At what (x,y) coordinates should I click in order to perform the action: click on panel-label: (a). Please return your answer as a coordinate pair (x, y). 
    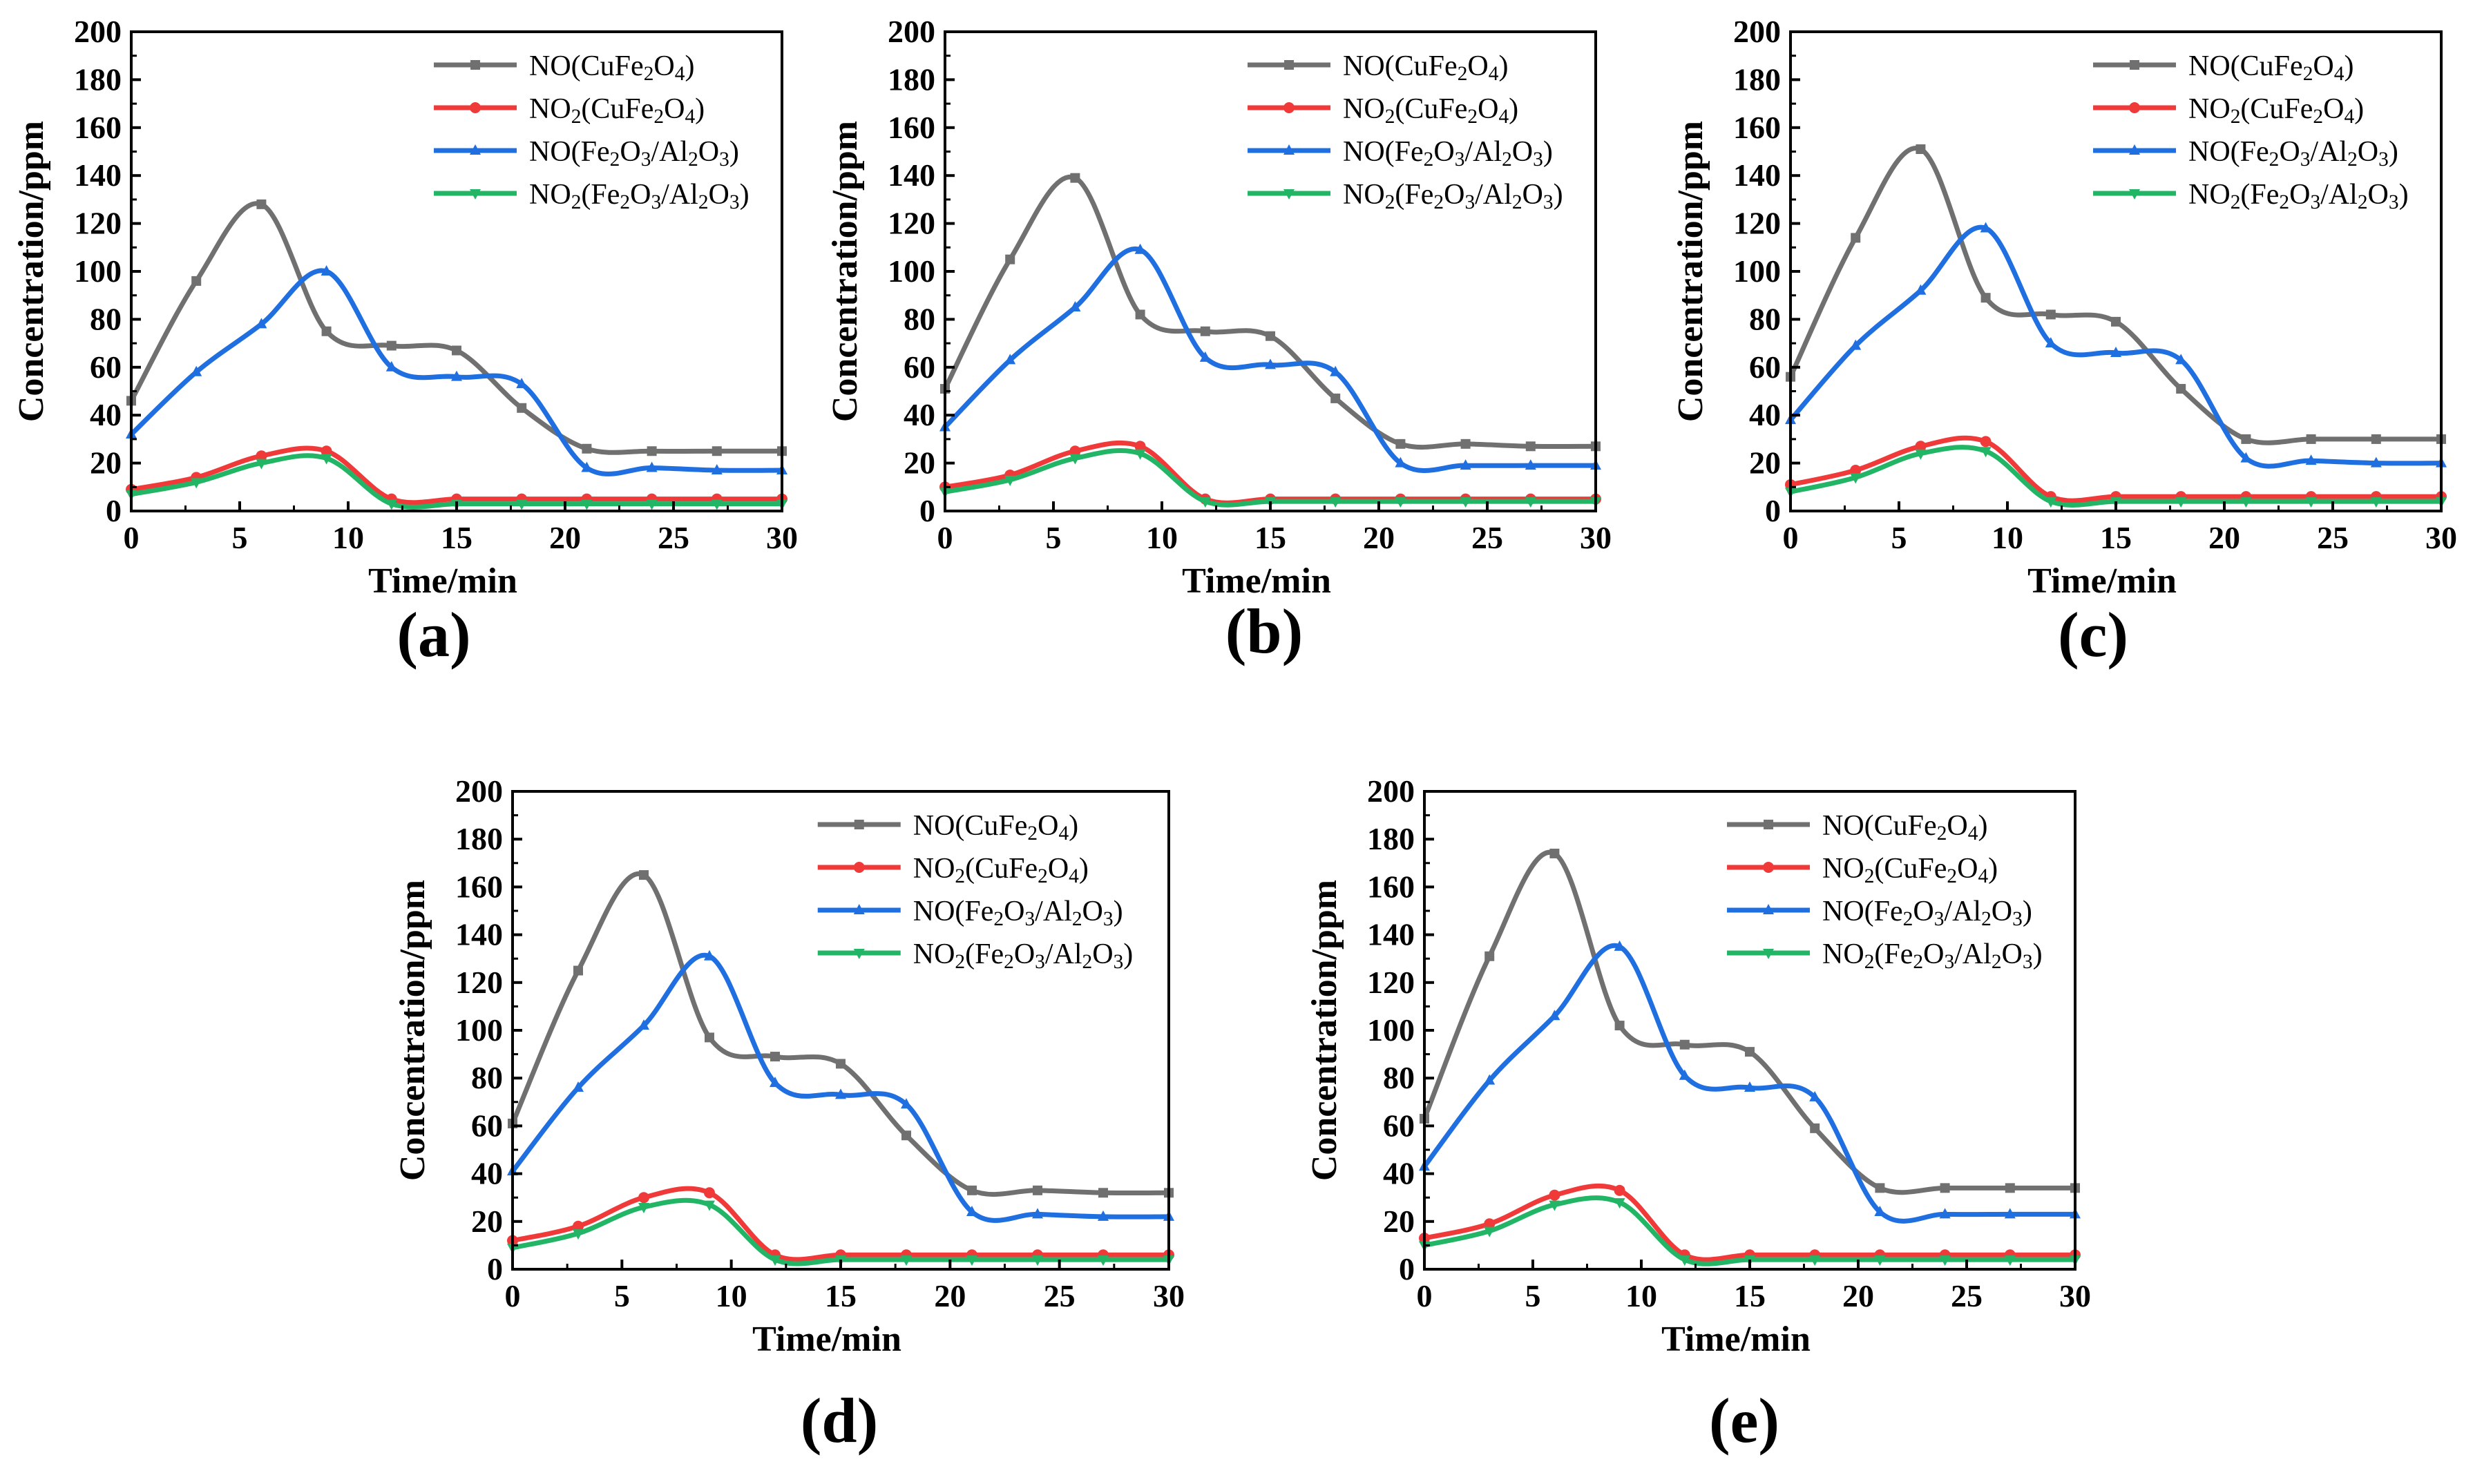
    Looking at the image, I should click on (433, 634).